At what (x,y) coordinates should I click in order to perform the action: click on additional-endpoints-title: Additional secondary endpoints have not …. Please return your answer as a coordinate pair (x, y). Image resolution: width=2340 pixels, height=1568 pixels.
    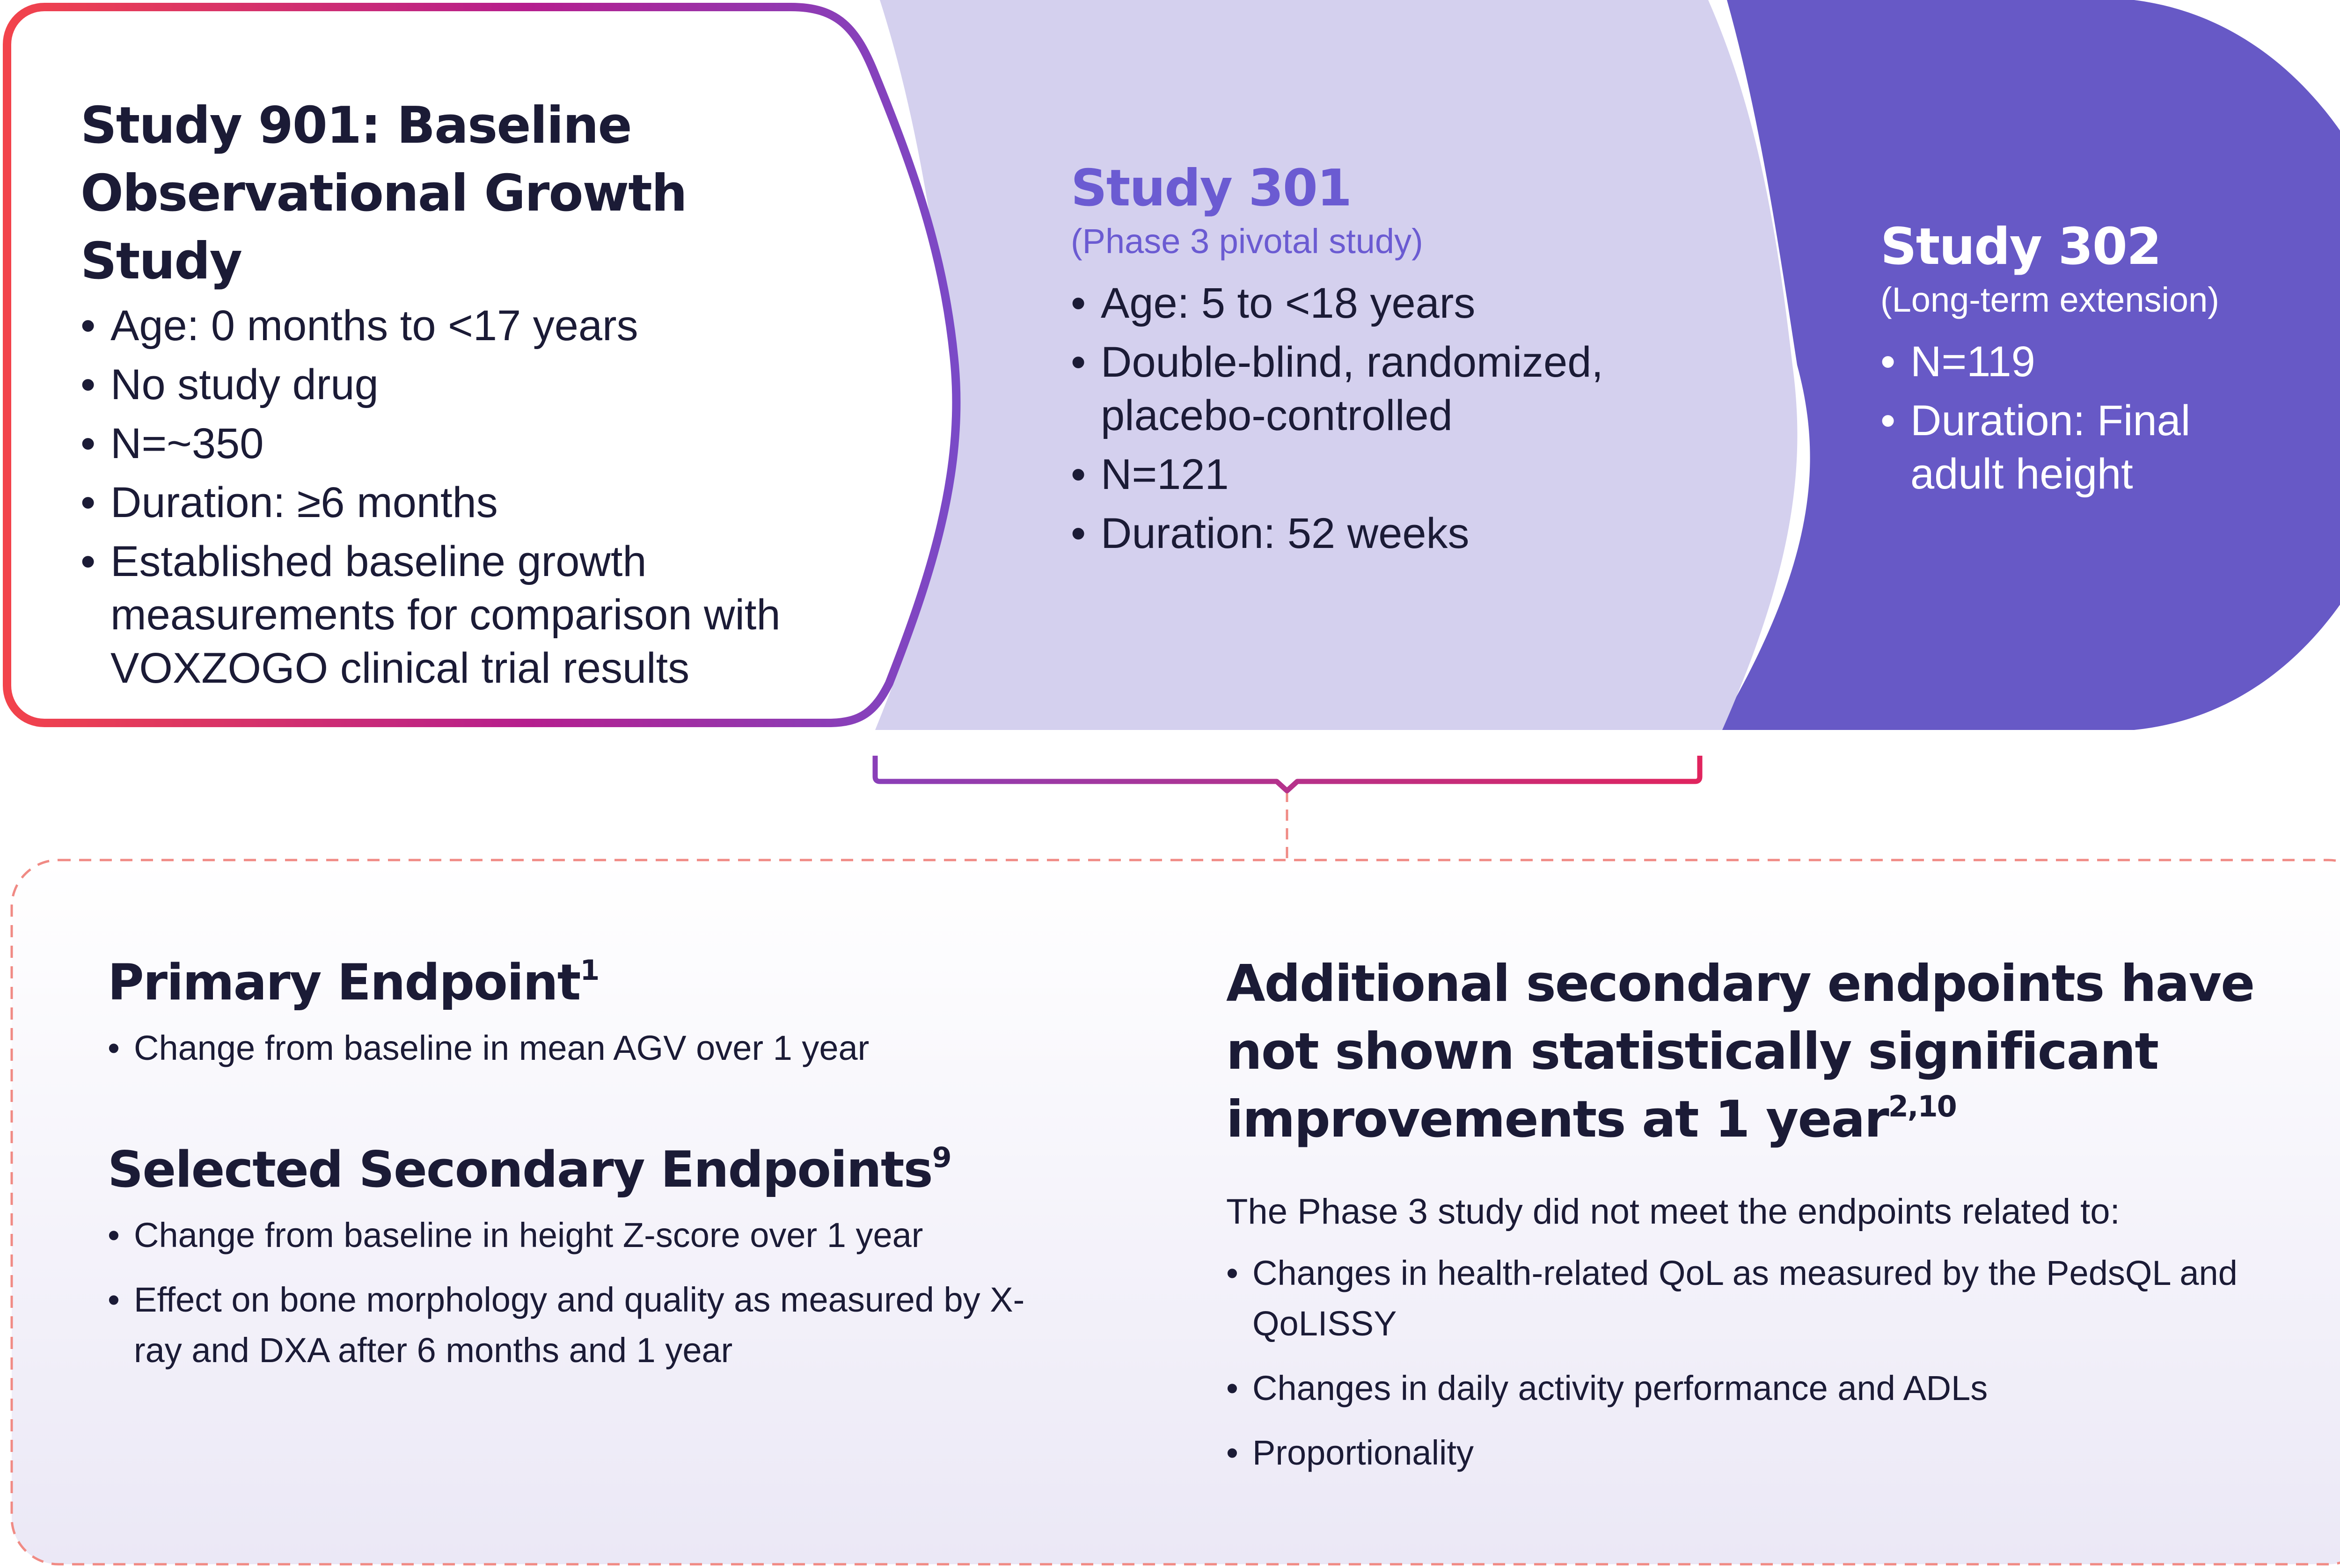
    Looking at the image, I should click on (1740, 1052).